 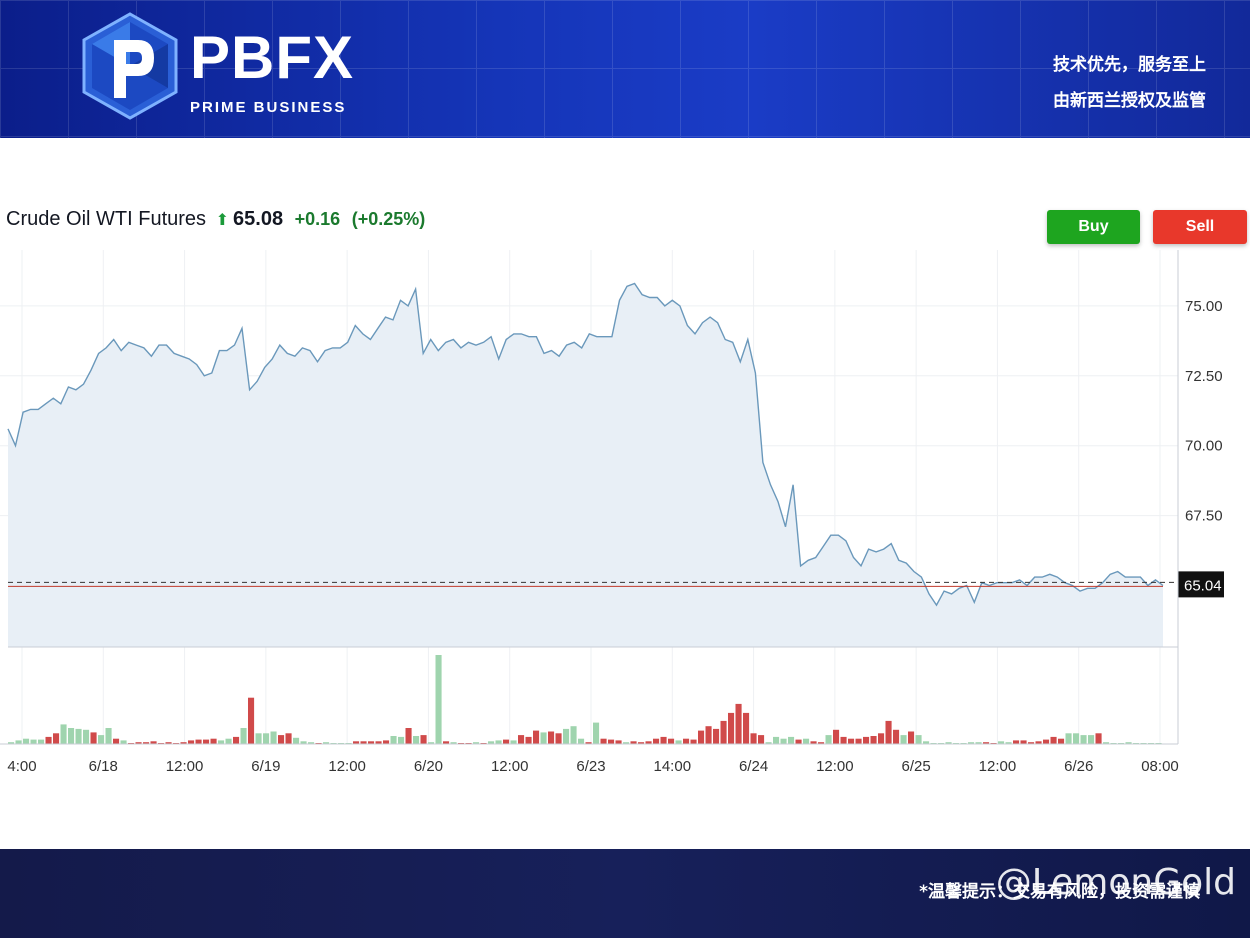 I want to click on risk-warning: *温馨提示：交易有风险，投资需谨慎, so click(x=1059, y=892).